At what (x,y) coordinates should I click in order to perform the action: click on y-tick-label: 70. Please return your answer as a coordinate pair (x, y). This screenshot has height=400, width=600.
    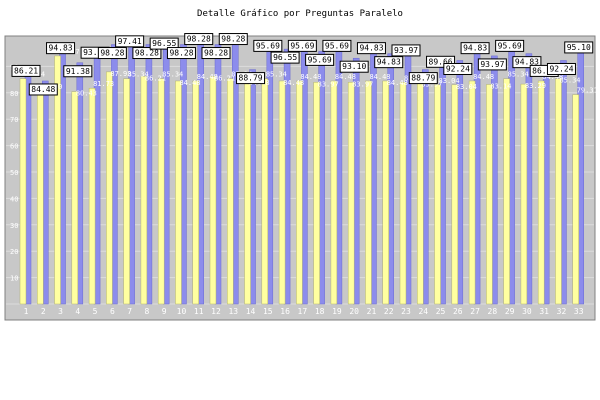
    Looking at the image, I should click on (14, 120).